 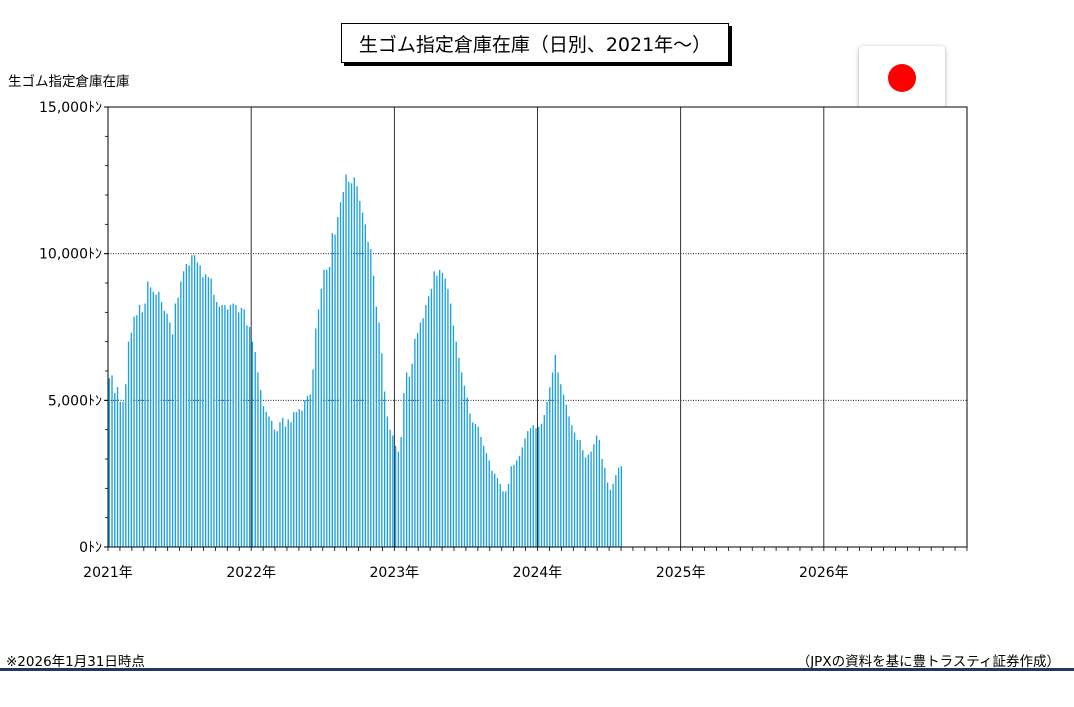 I want to click on chart-title: 生ゴム指定倉庫在庫（日別、2021年～）, so click(x=535, y=44).